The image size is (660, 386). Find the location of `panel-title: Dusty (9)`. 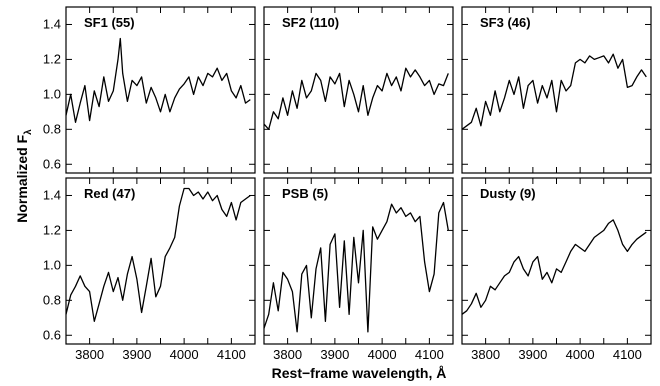

panel-title: Dusty (9) is located at coordinates (508, 193).